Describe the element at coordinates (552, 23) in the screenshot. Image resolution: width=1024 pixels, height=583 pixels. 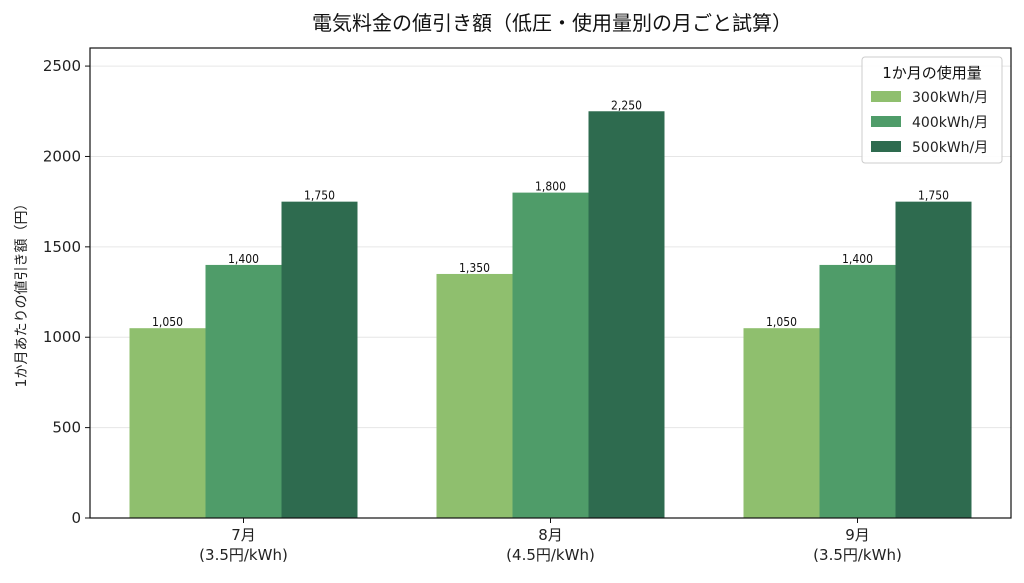
I see `chart-title: 電気料金の値引き額（低圧・使用量別の月ごと試算）` at that location.